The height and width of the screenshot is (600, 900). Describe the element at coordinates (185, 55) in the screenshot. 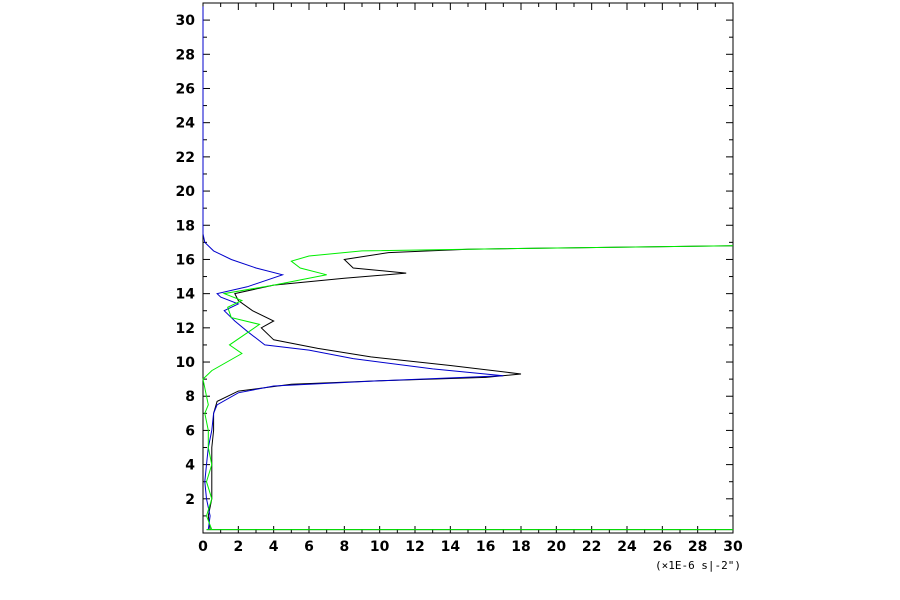

I see `y-tick-label: 28` at that location.